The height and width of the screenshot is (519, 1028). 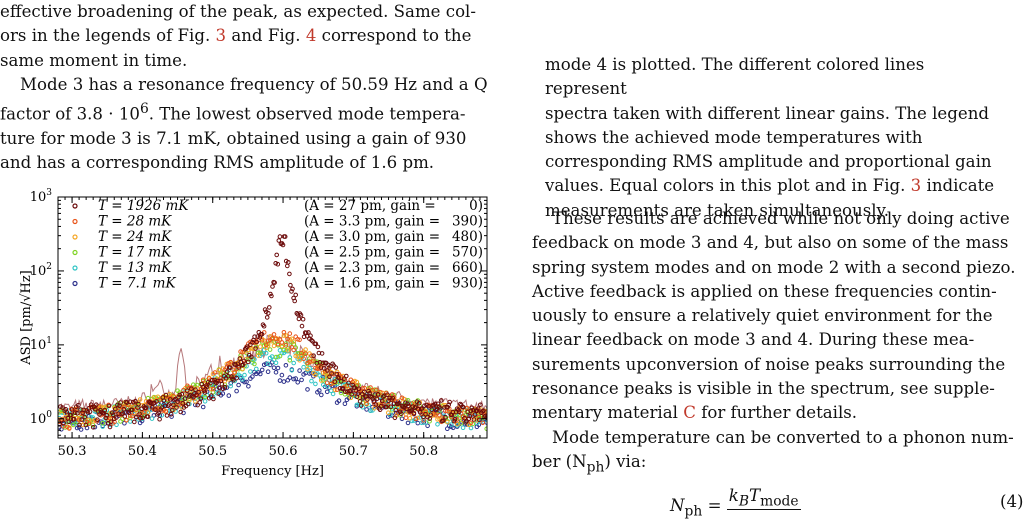 What do you see at coordinates (476, 206) in the screenshot?
I see `legend-gain: 0)` at bounding box center [476, 206].